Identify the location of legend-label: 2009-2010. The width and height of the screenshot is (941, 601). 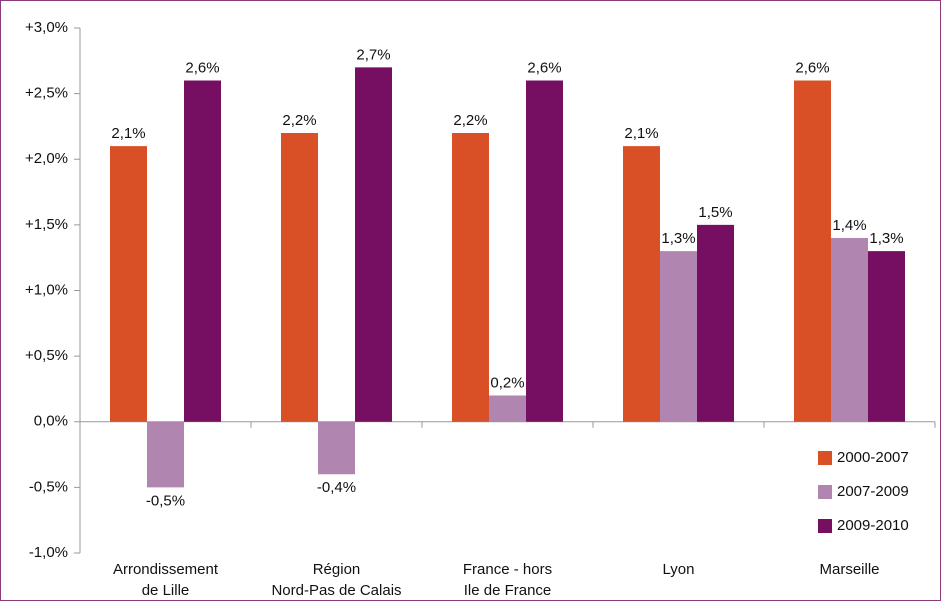
(873, 525).